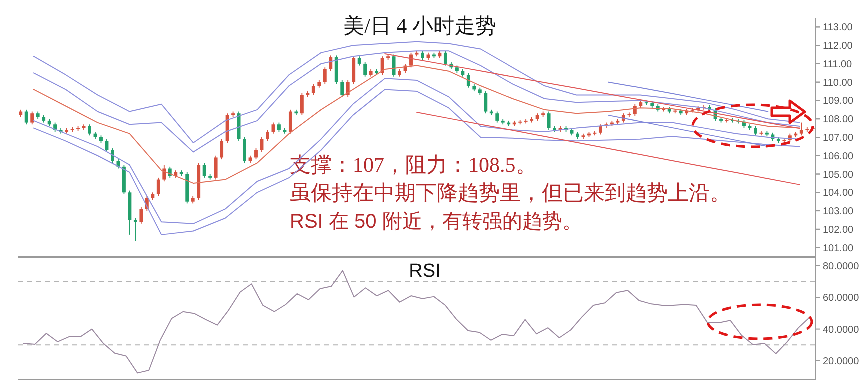 The image size is (860, 389). What do you see at coordinates (838, 248) in the screenshot?
I see `y-tick-label: 101.00` at bounding box center [838, 248].